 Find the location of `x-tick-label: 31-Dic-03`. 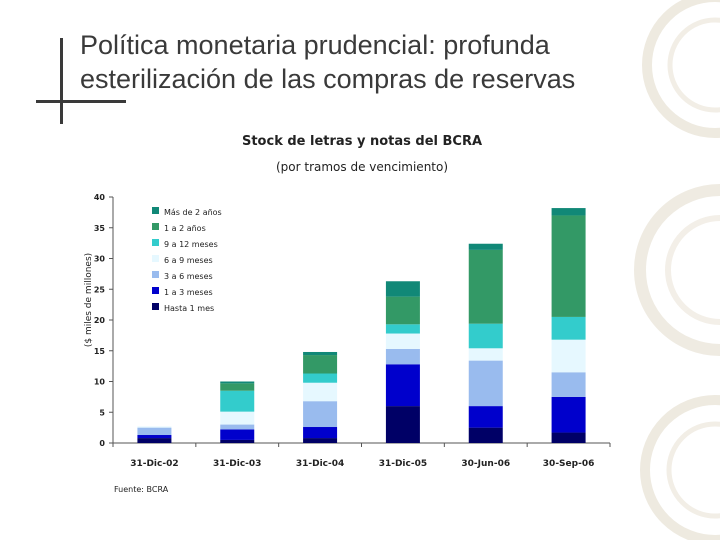

x-tick-label: 31-Dic-03 is located at coordinates (237, 464).